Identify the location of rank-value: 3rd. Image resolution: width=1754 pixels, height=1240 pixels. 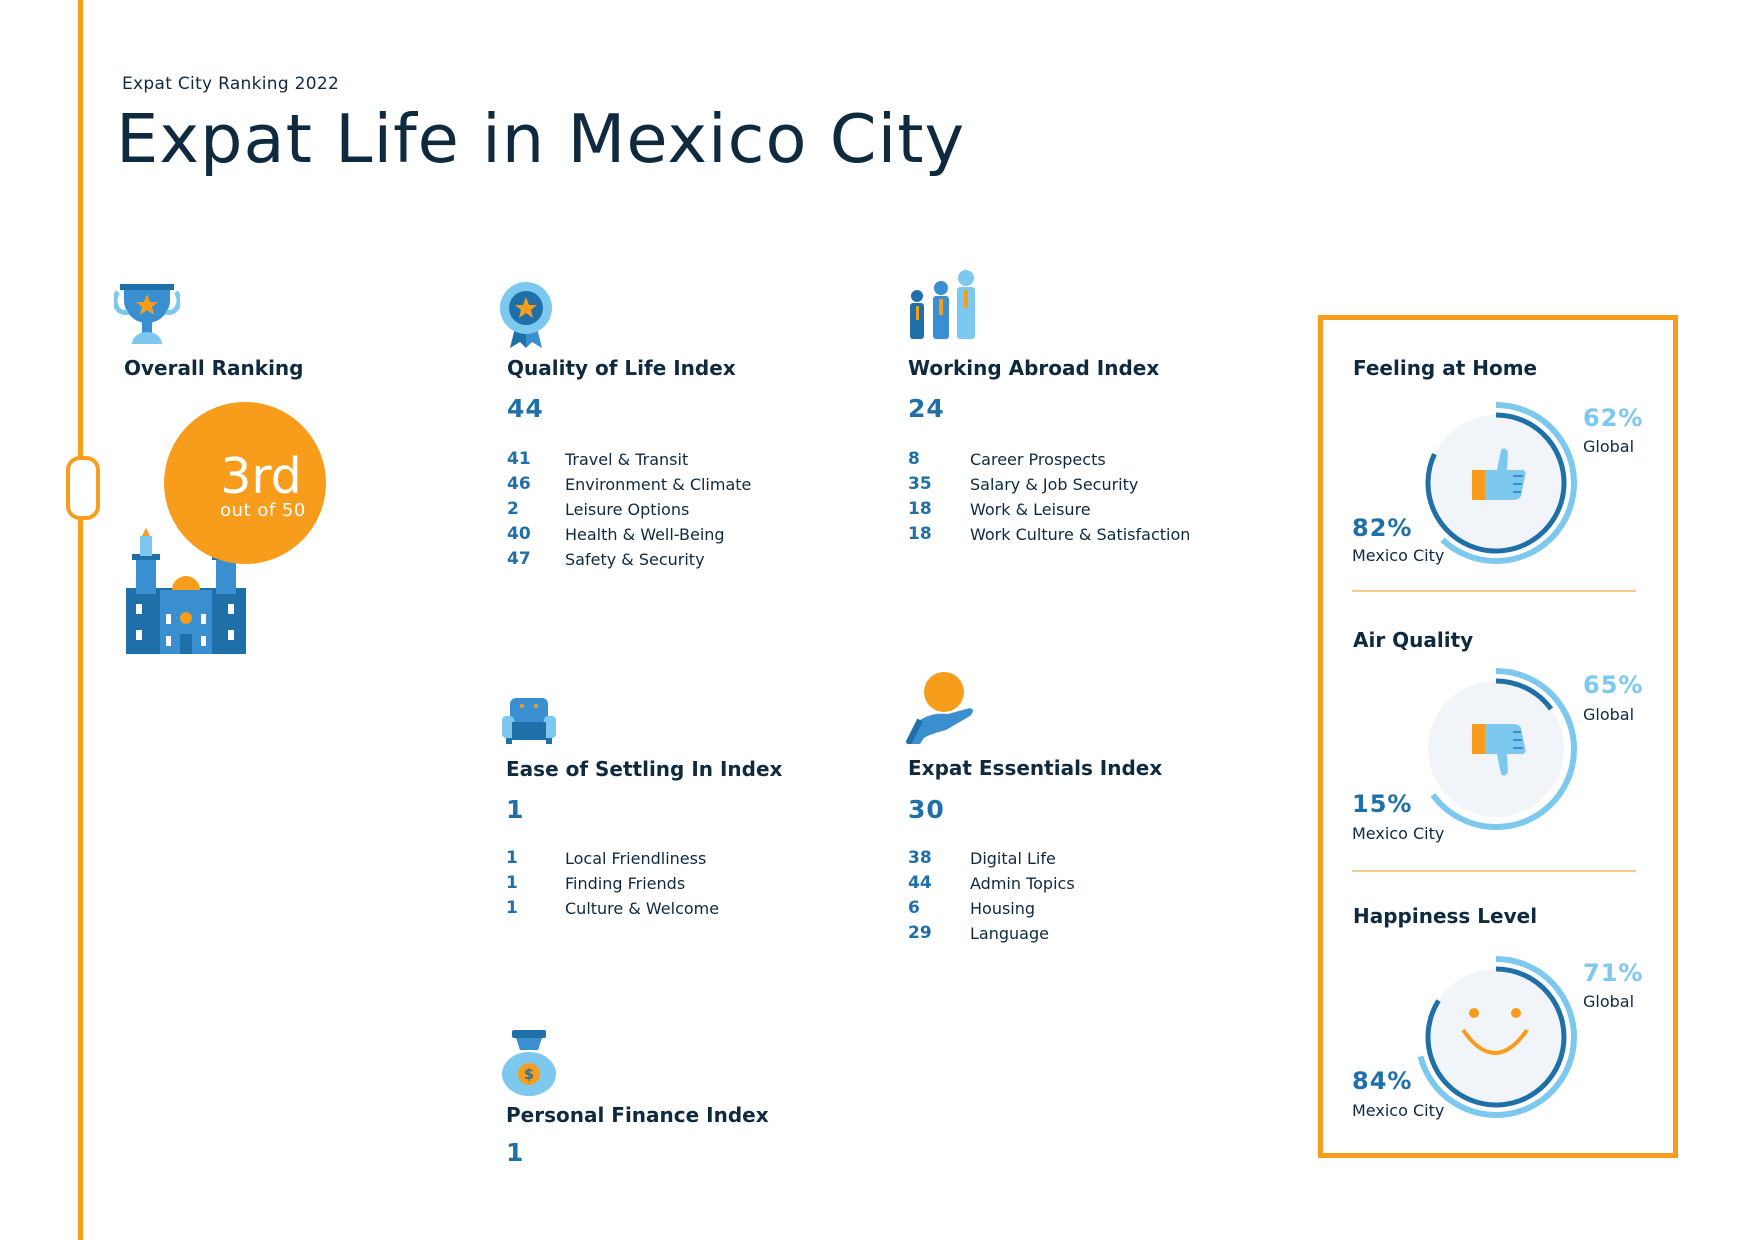
(261, 476).